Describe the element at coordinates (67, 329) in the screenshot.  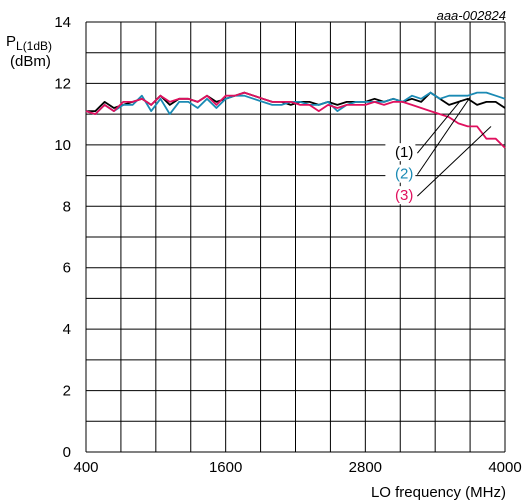
I see `y-tick-label: 4` at that location.